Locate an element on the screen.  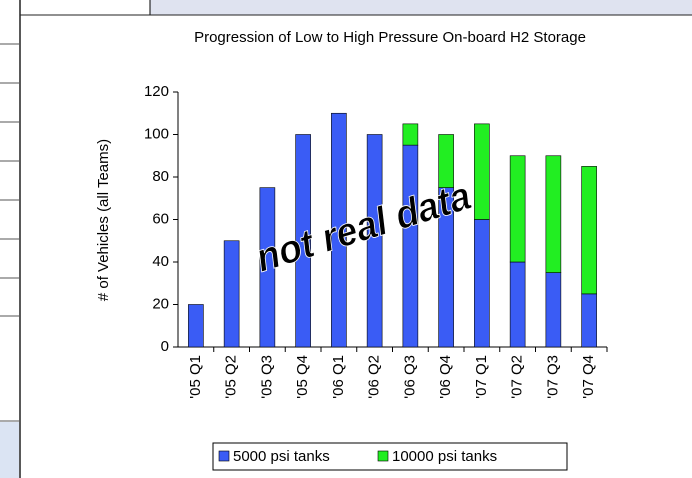
x-tick-label: '06 Q2 is located at coordinates (374, 377).